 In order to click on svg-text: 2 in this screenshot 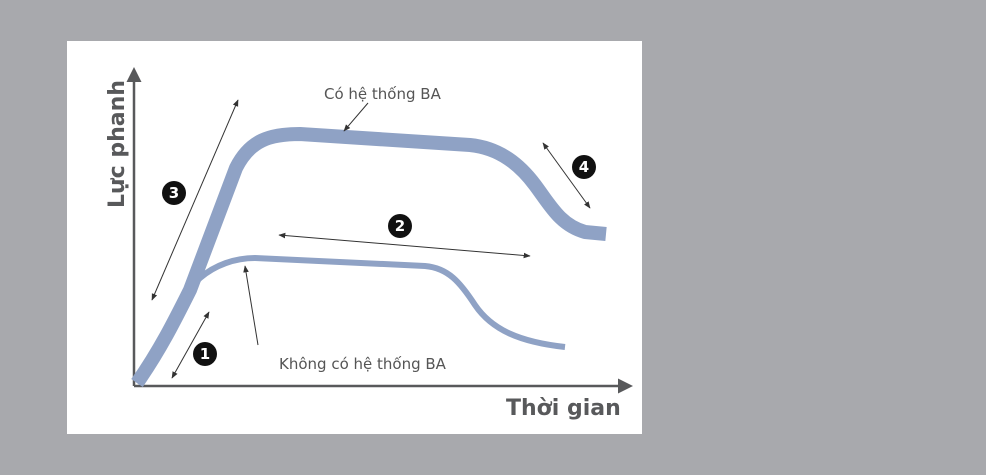, I will do `click(400, 226)`.